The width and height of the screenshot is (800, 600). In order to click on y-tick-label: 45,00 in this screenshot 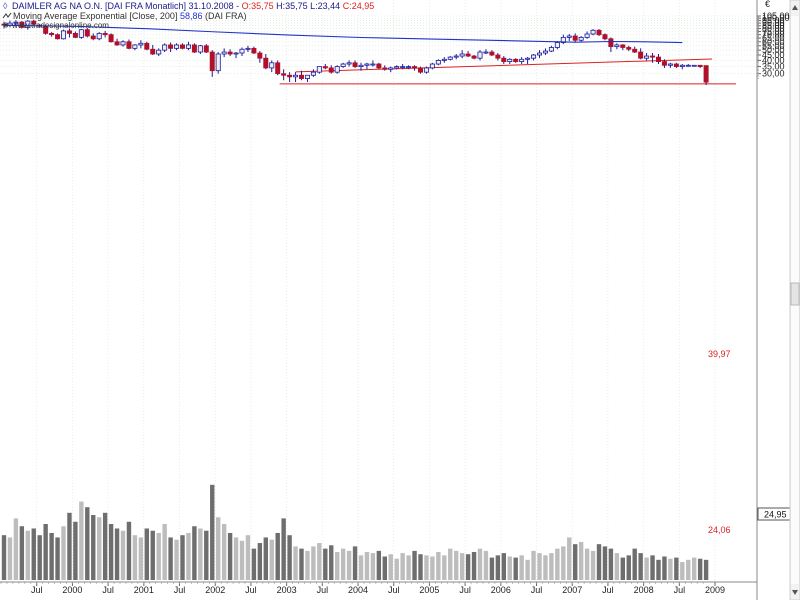, I will do `click(773, 55)`.